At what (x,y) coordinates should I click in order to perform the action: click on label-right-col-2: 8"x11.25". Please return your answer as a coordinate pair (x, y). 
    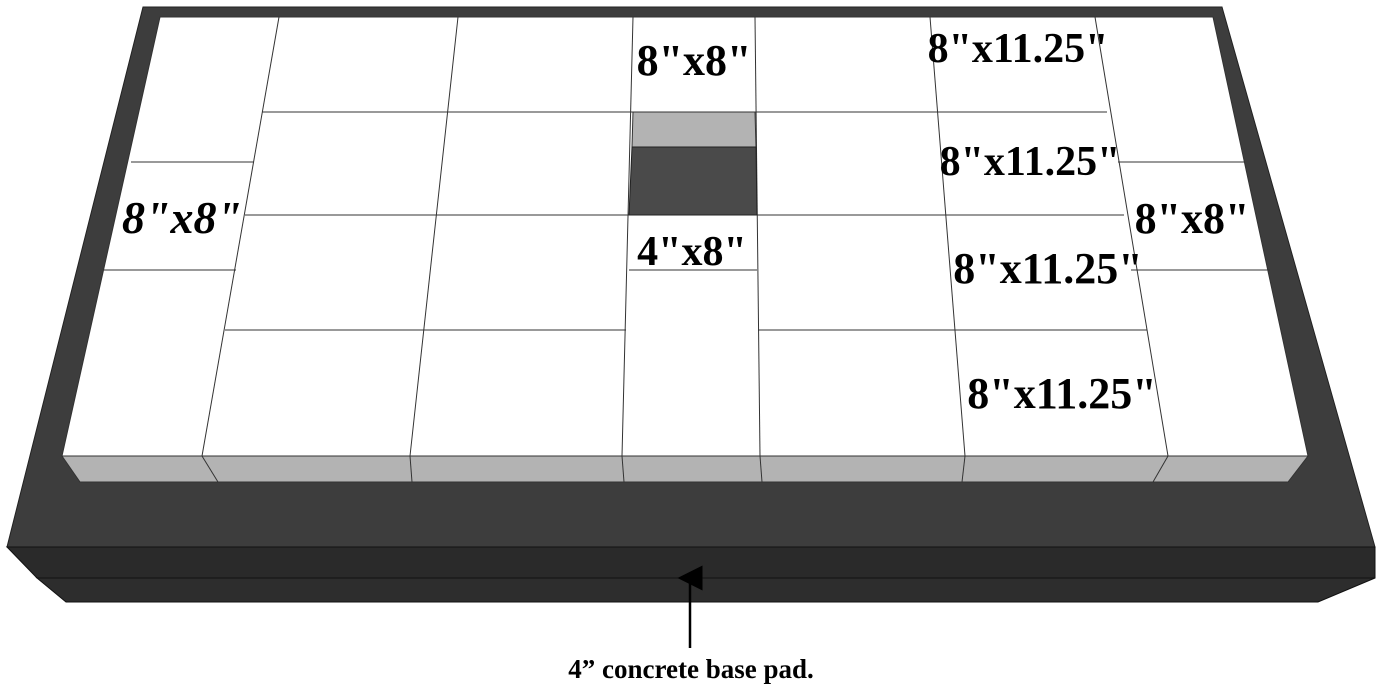
    Looking at the image, I should click on (1030, 162).